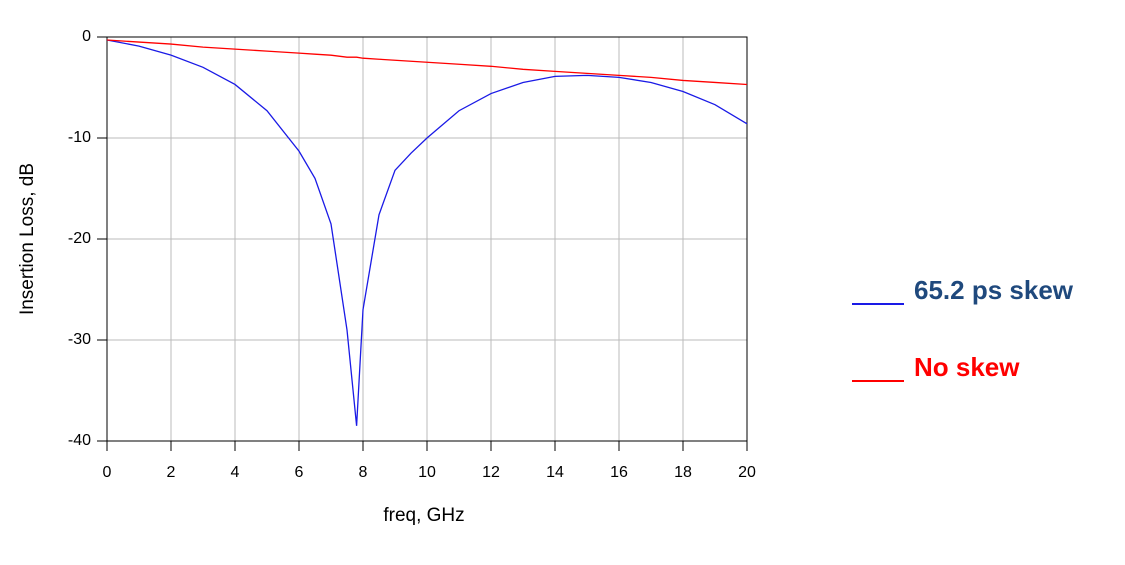  What do you see at coordinates (491, 472) in the screenshot?
I see `x-tick-label: 12` at bounding box center [491, 472].